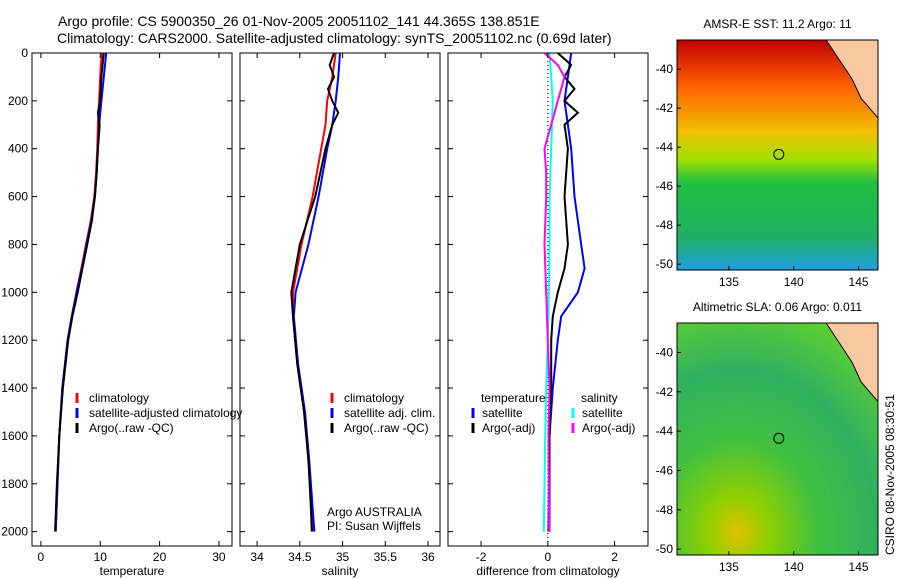  What do you see at coordinates (18, 197) in the screenshot?
I see `y-tick-label: 600` at bounding box center [18, 197].